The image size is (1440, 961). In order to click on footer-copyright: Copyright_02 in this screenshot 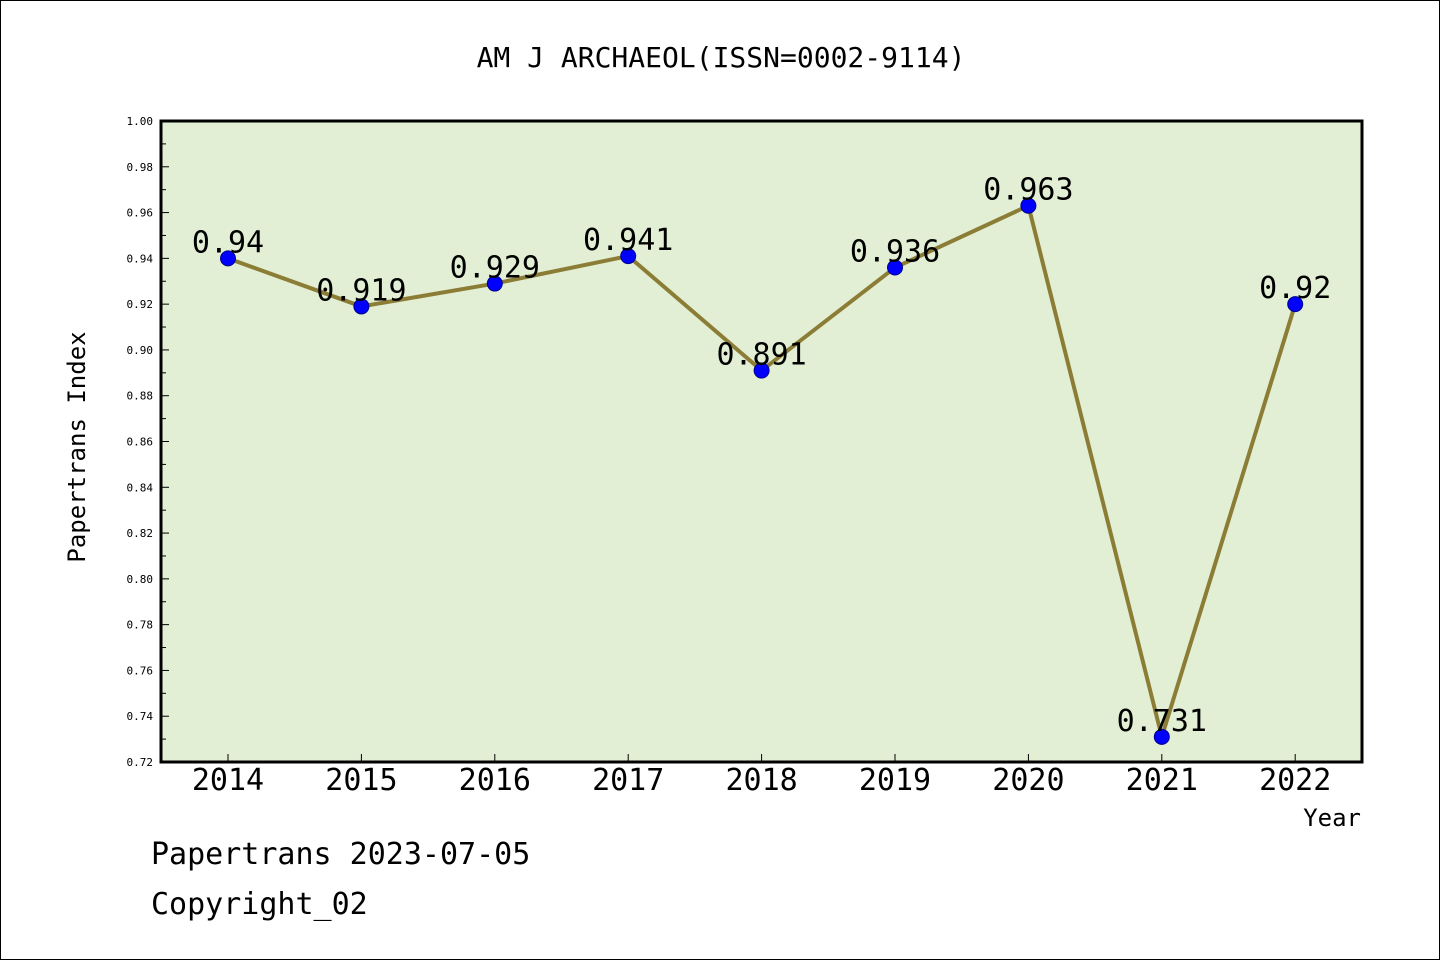, I will do `click(259, 904)`.